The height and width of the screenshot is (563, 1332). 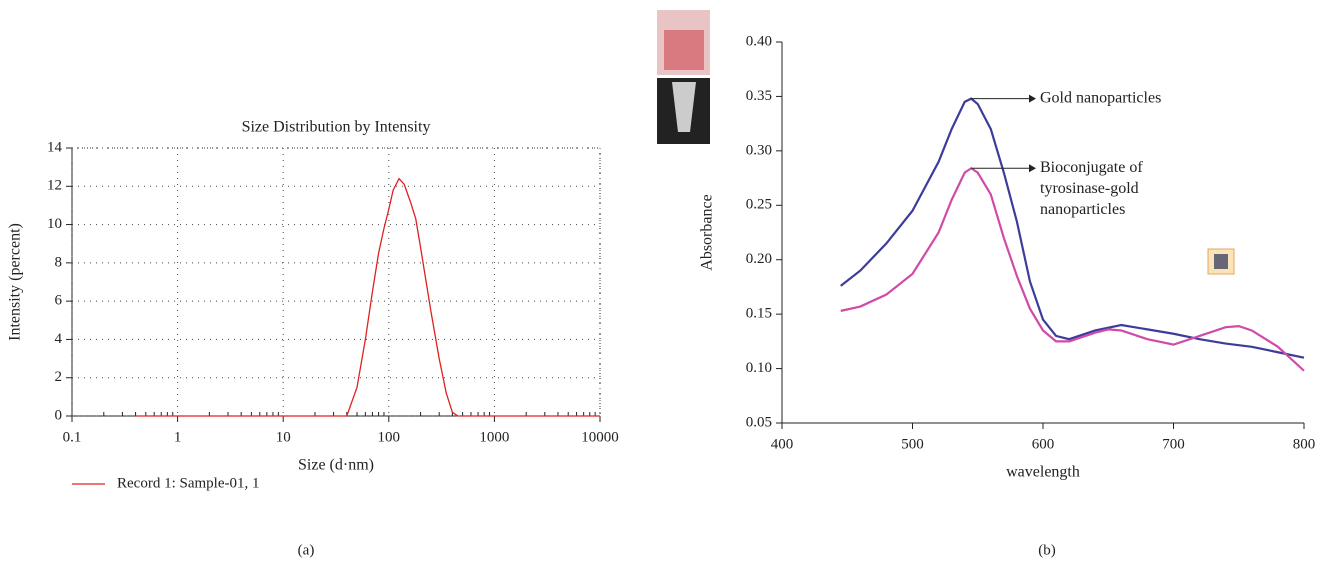 I want to click on y-tick-label: 0.10, so click(x=759, y=368).